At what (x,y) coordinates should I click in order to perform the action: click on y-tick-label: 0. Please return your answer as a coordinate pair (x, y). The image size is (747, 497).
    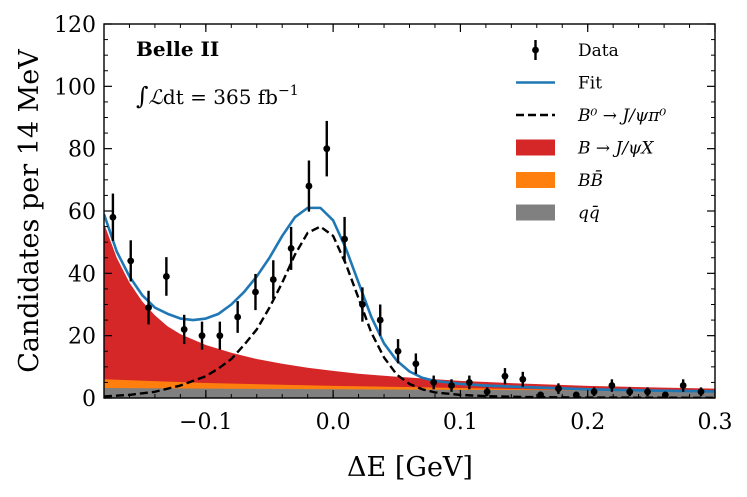
    Looking at the image, I should click on (89, 399).